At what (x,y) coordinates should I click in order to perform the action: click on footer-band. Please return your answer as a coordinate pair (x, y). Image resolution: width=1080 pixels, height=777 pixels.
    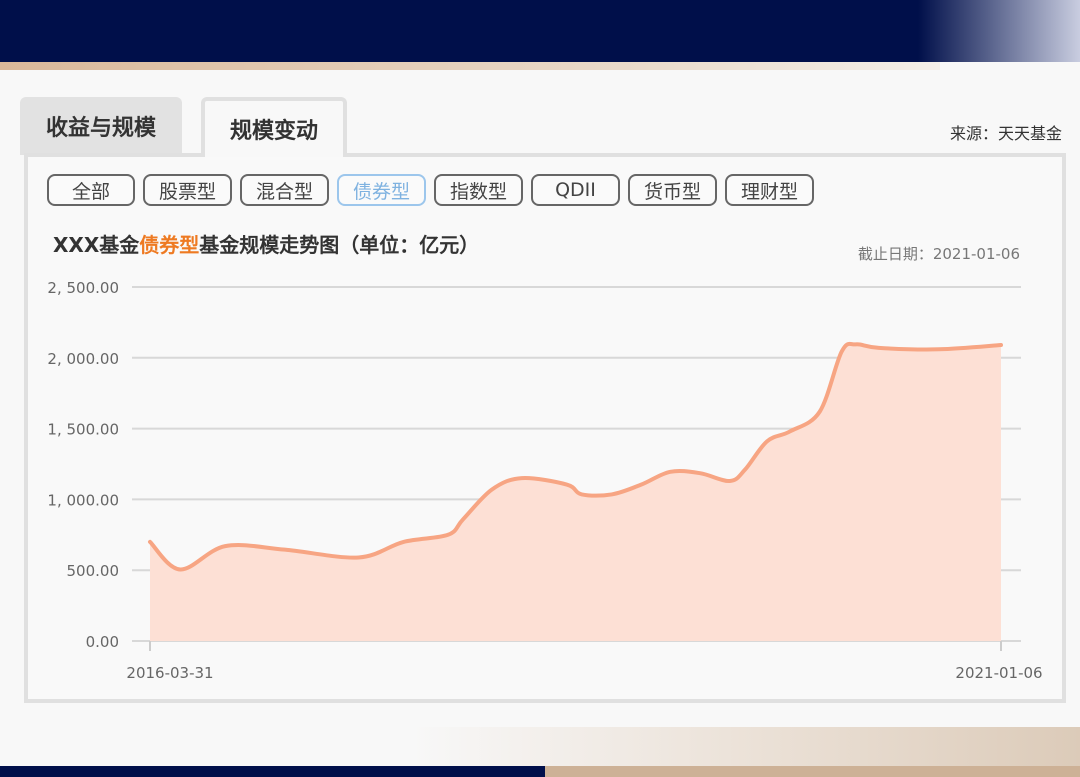
    Looking at the image, I should click on (540, 746).